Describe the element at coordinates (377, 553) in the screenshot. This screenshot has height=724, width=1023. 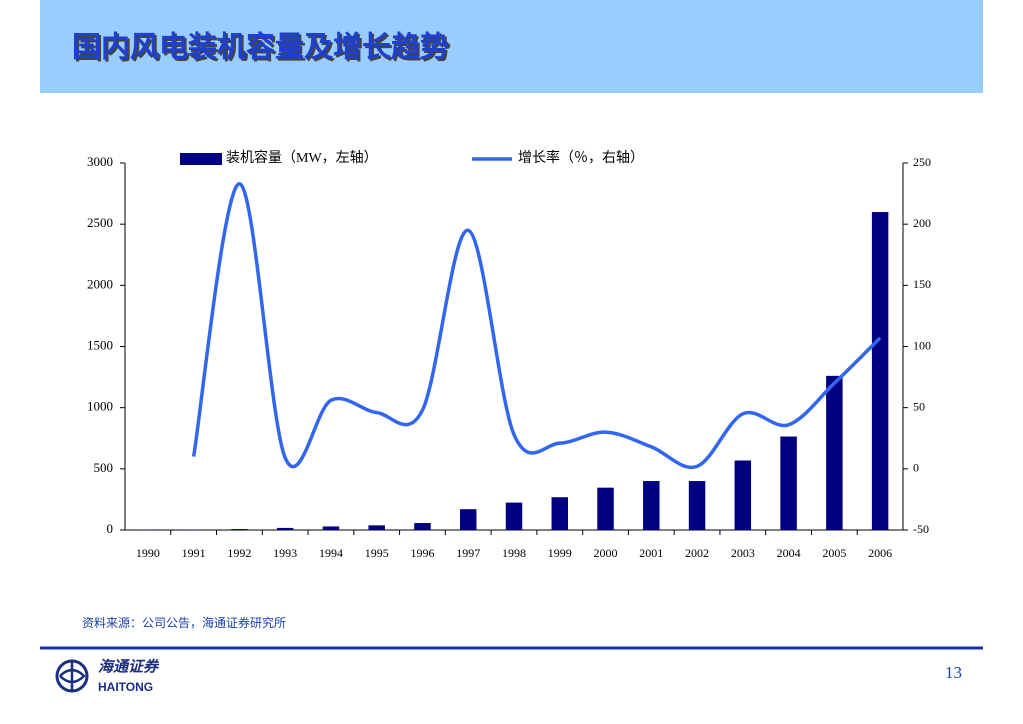
I see `x-tick-label: 1995` at that location.